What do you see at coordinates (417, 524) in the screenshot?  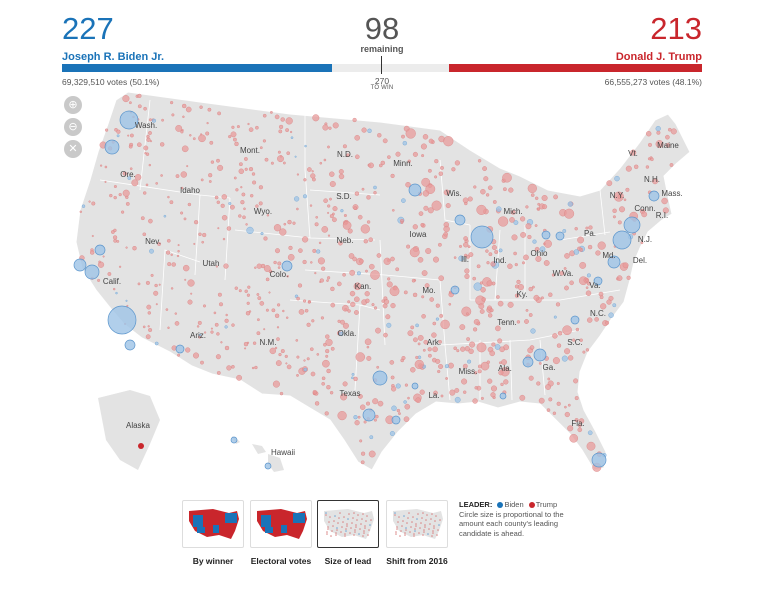 I see `view-option-shift-from-2016` at bounding box center [417, 524].